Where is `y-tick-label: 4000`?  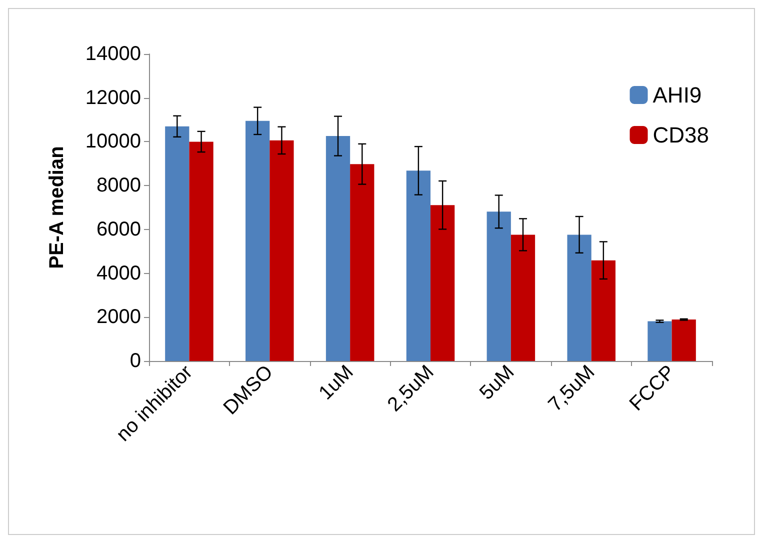
y-tick-label: 4000 is located at coordinates (118, 273).